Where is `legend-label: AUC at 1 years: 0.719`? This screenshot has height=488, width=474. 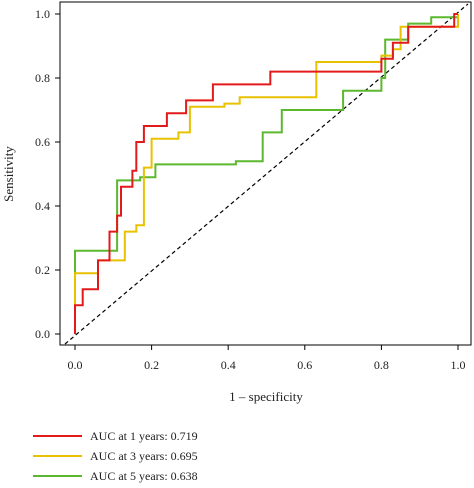
legend-label: AUC at 1 years: 0.719 is located at coordinates (144, 436).